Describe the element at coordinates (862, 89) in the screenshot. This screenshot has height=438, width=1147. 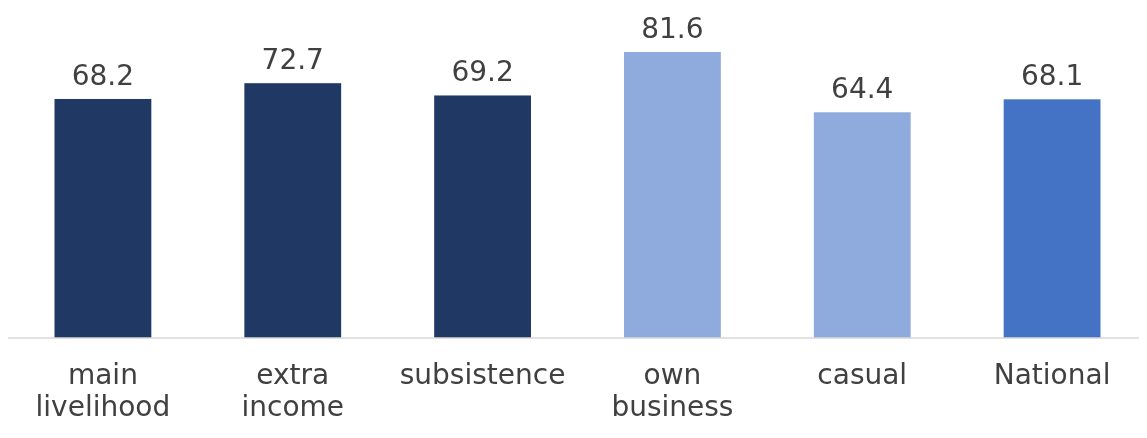
I see `data-label: 64.4` at that location.